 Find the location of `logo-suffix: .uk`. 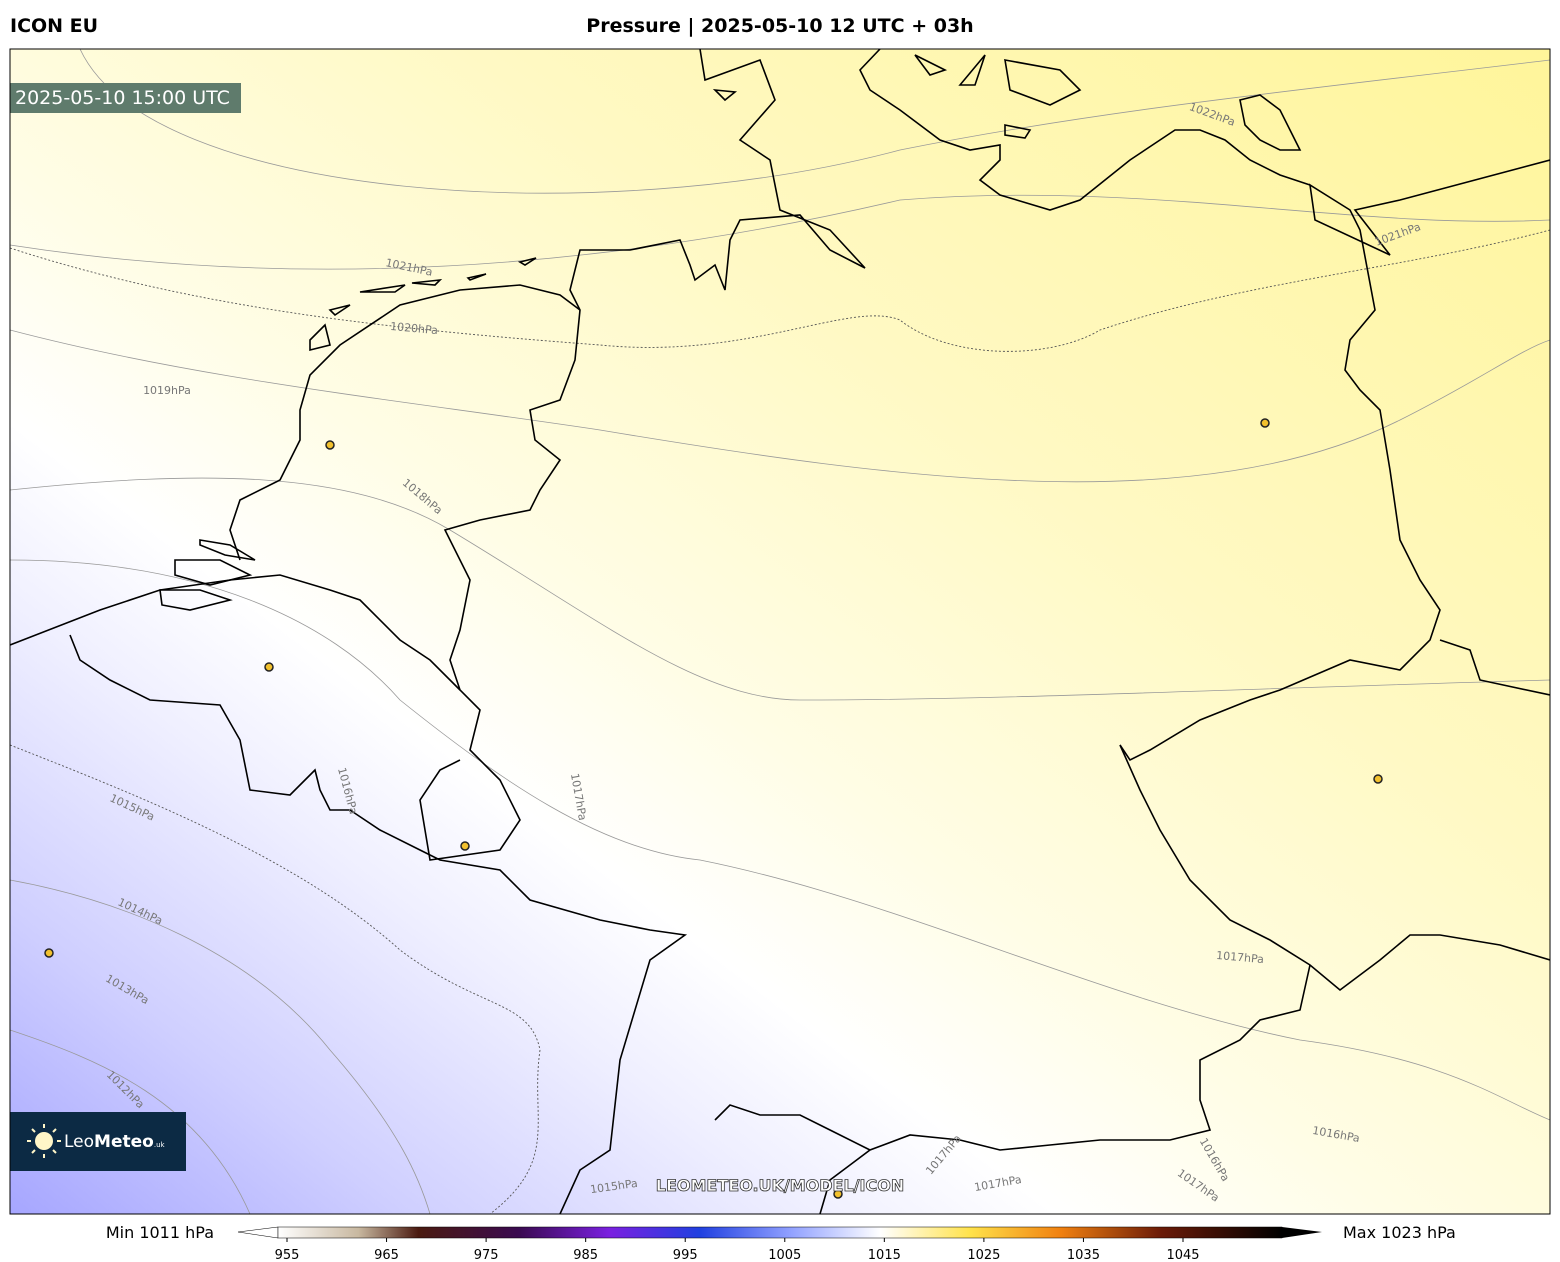

logo-suffix: .uk is located at coordinates (160, 1145).